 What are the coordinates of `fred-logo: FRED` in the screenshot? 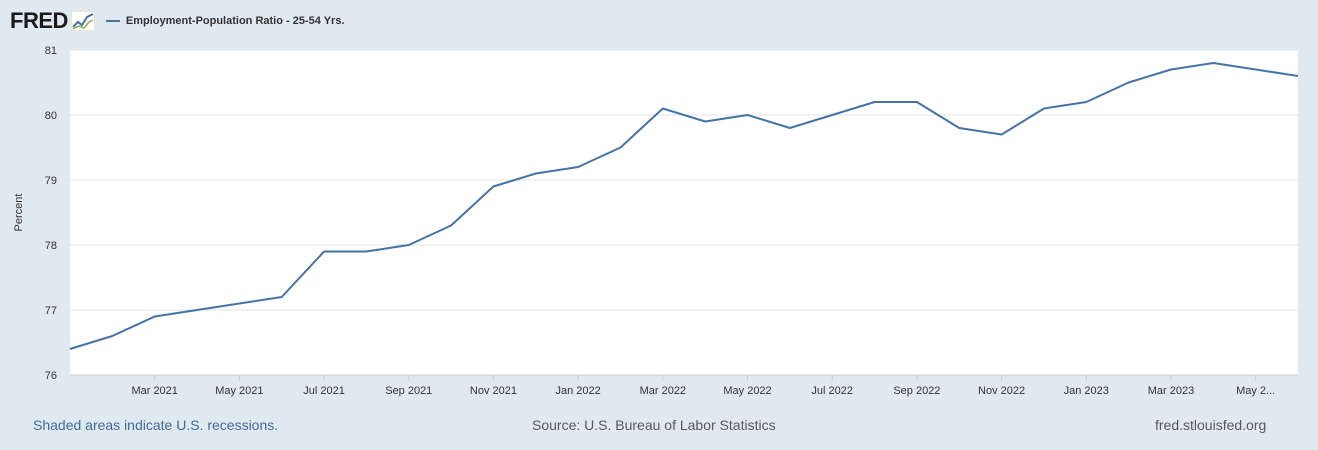 It's located at (52, 21).